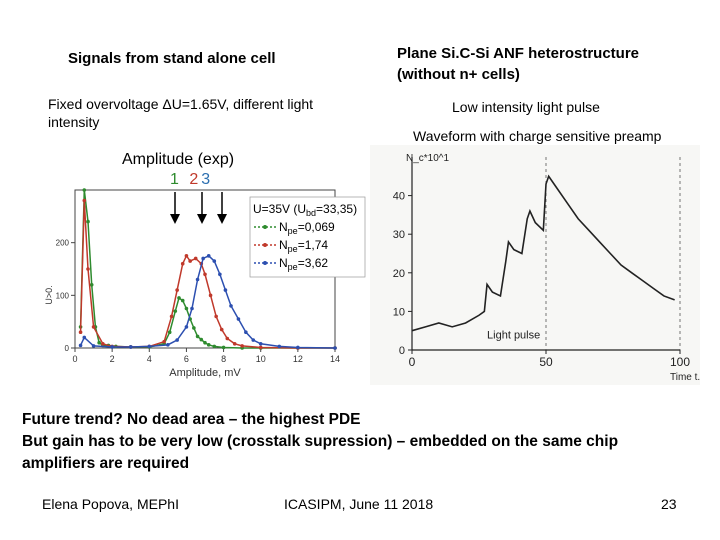 The width and height of the screenshot is (720, 540). Describe the element at coordinates (685, 377) in the screenshot. I see `x-axis-label: Time t.` at that location.